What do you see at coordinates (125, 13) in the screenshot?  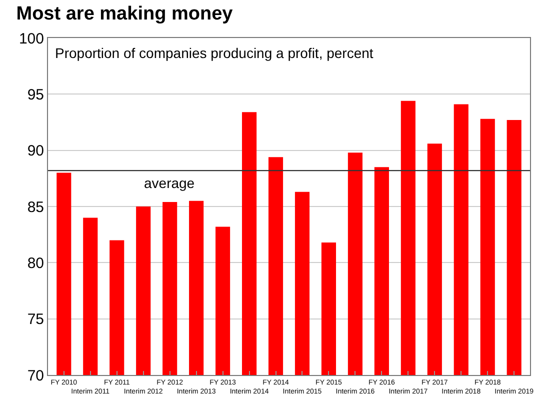 I see `chart-title: Most are making money` at bounding box center [125, 13].